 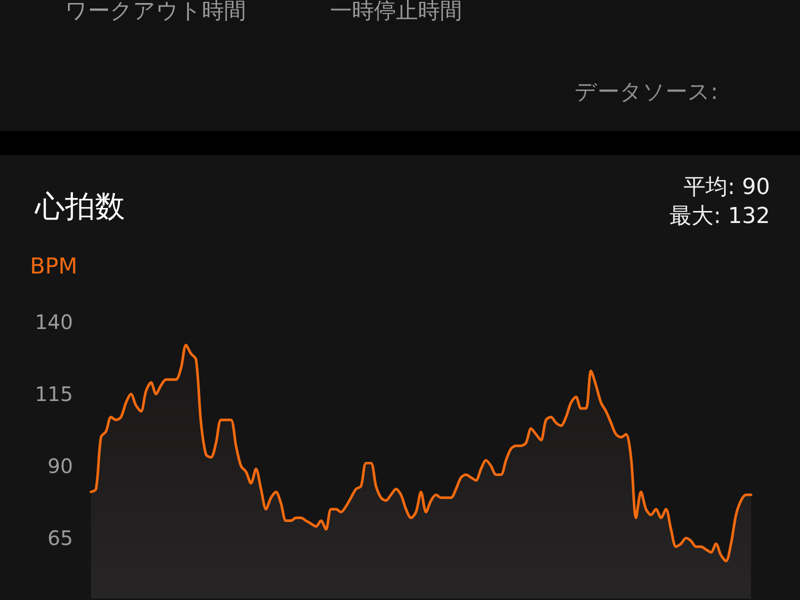 What do you see at coordinates (54, 267) in the screenshot?
I see `y-axis-title: BPM` at bounding box center [54, 267].